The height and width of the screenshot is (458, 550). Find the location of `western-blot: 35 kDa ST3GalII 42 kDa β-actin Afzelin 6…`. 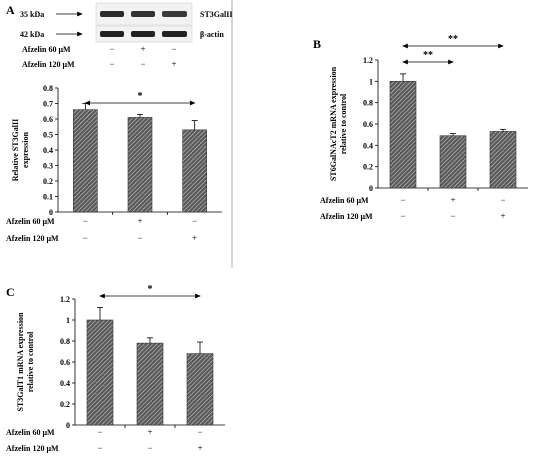

western-blot: 35 kDa ST3GalII 42 kDa β-actin Afzelin 6… is located at coordinates (126, 35).